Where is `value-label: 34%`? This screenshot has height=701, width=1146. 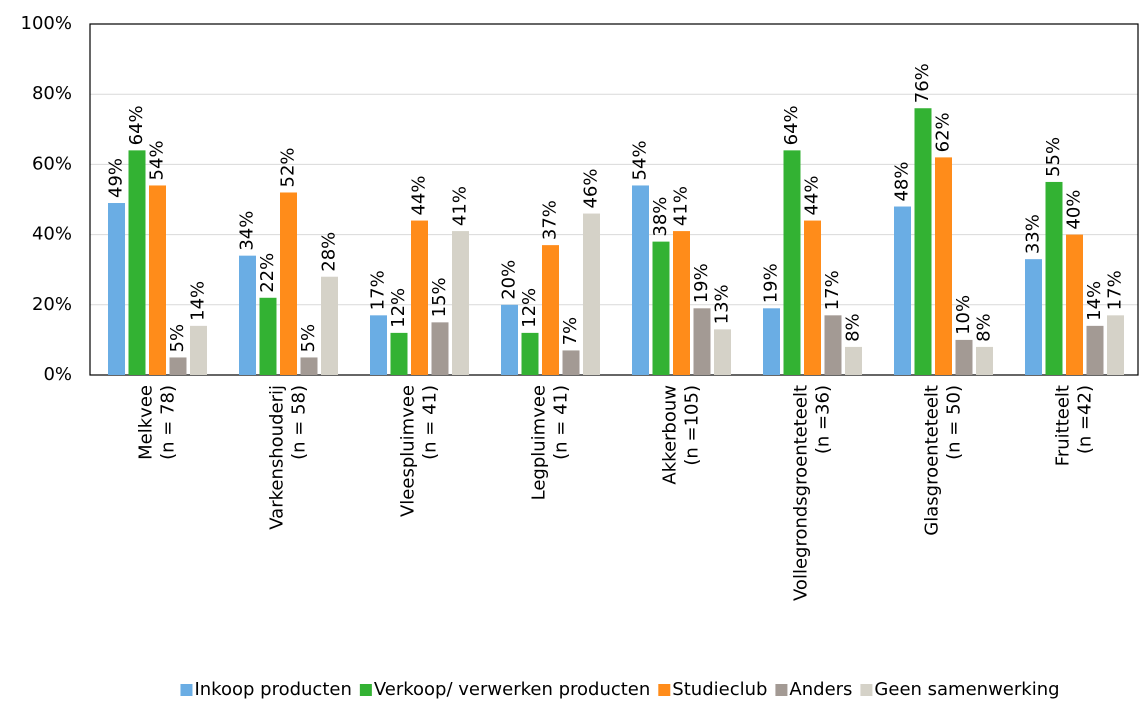 value-label: 34% is located at coordinates (247, 231).